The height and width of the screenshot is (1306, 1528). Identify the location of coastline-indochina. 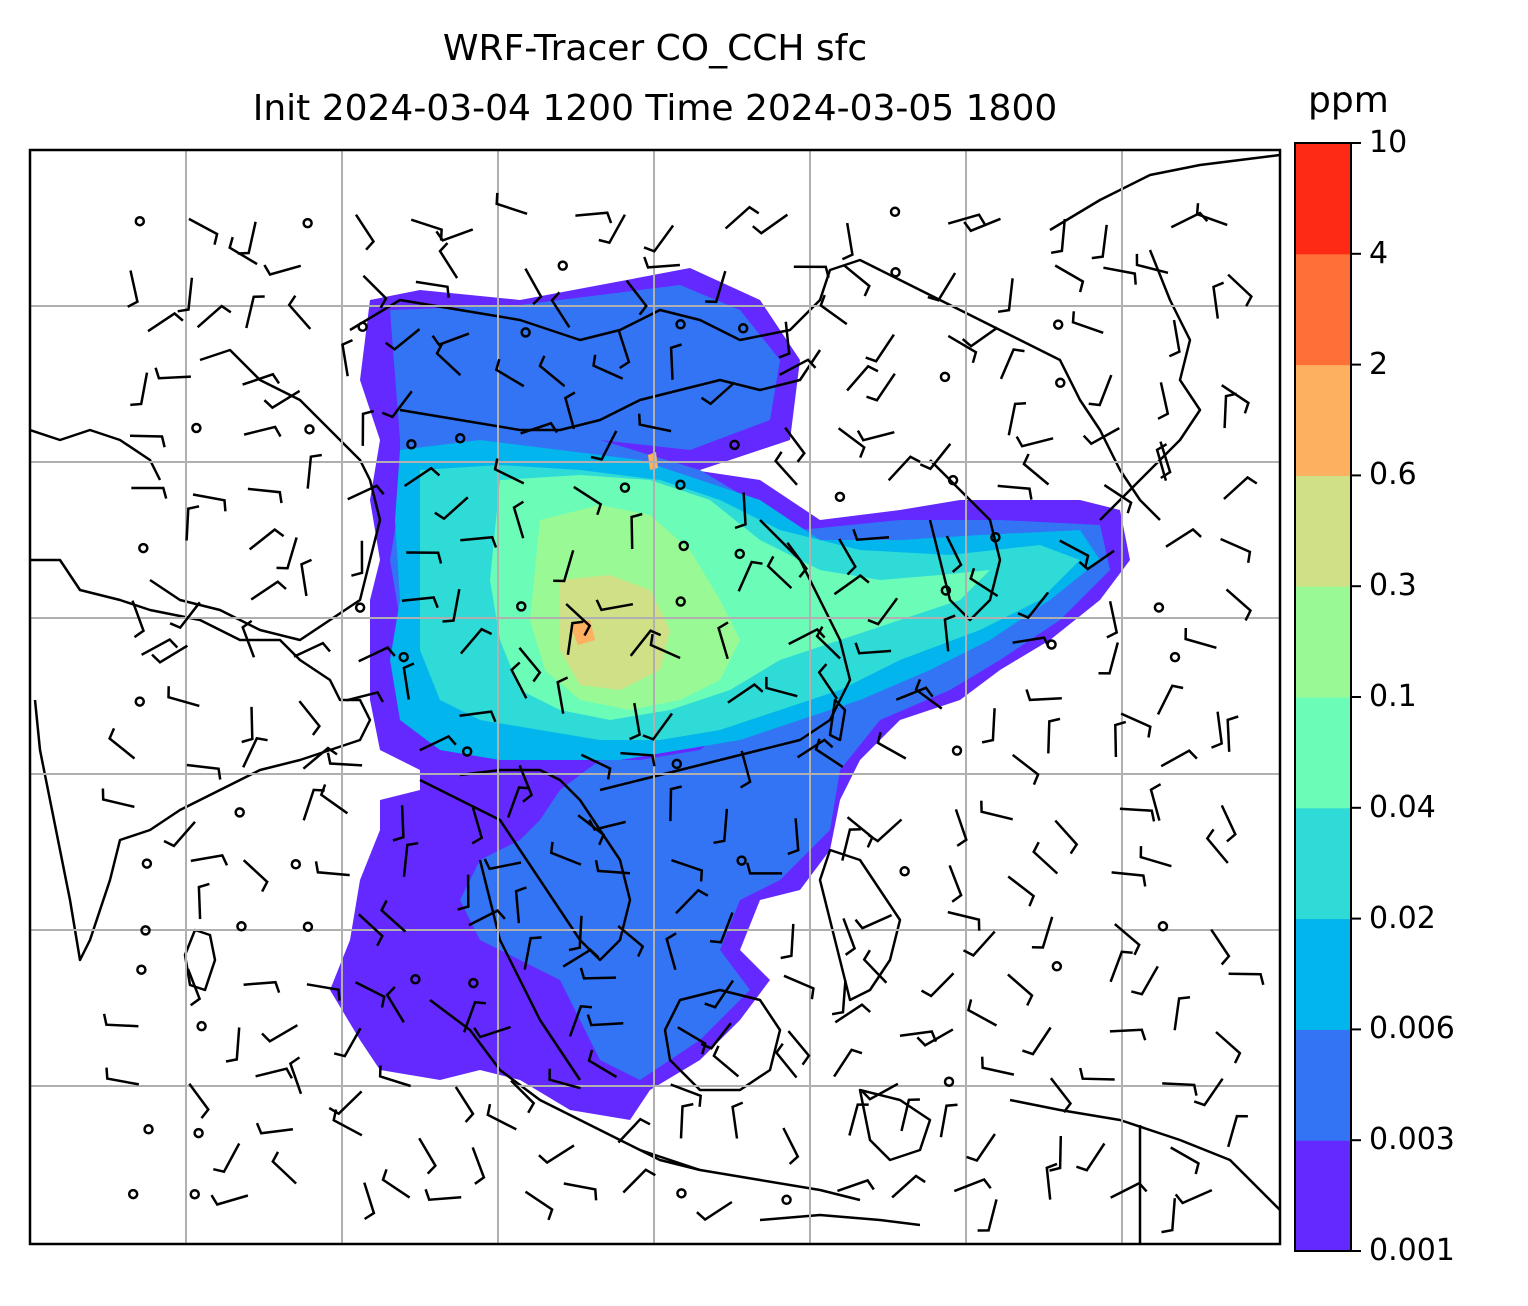
(525, 865).